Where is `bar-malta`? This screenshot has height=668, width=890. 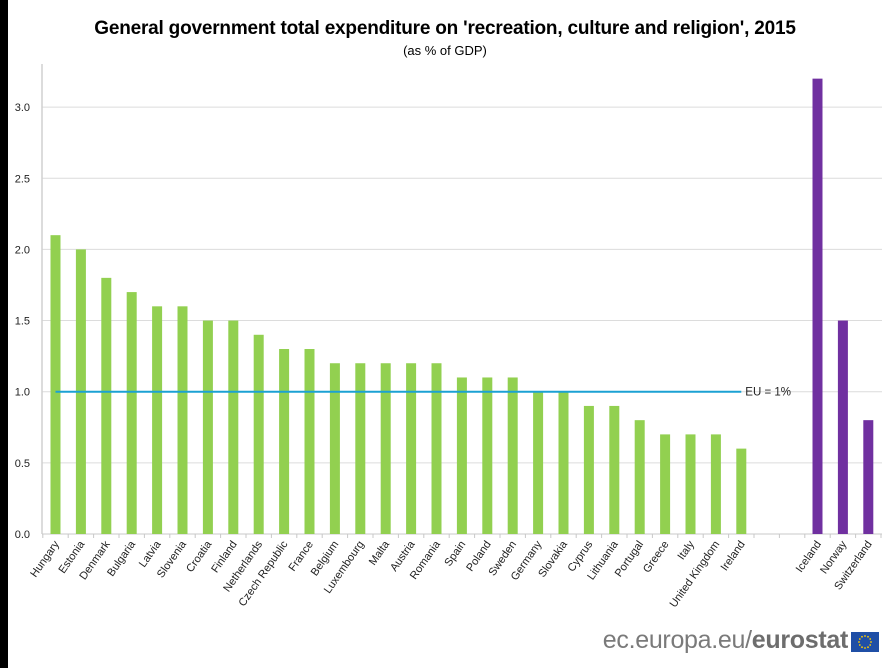
bar-malta is located at coordinates (385, 448).